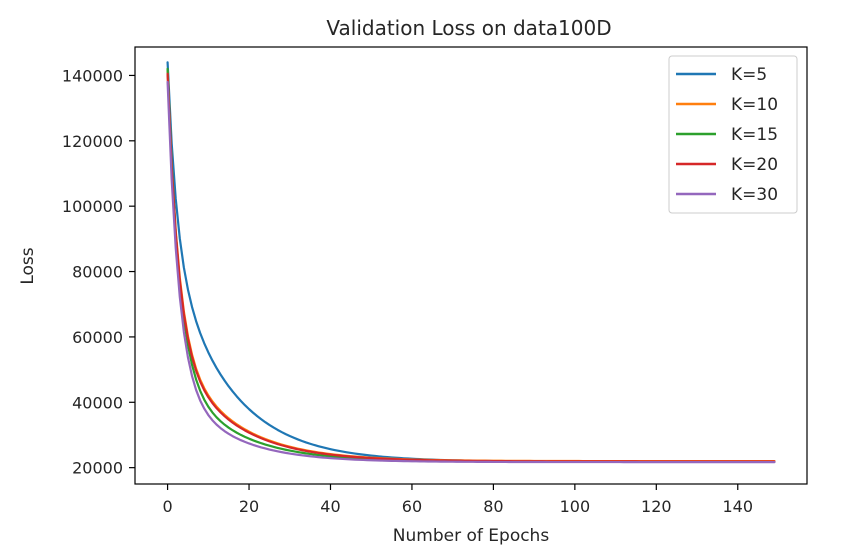 The image size is (844, 558). Describe the element at coordinates (468, 28) in the screenshot. I see `chart-title: Validation Loss on data100D` at that location.